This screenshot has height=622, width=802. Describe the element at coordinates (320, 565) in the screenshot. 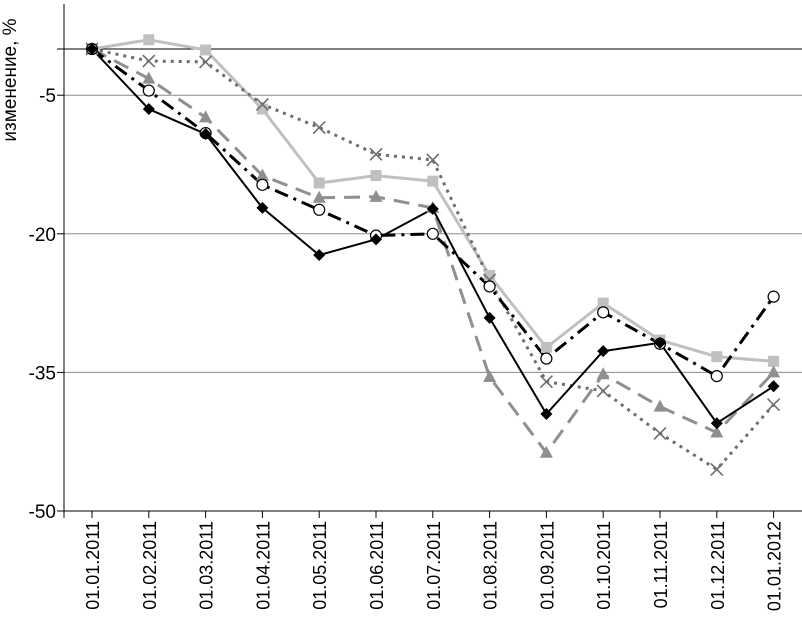

I see `x-tick-label: 01.05.2011` at that location.